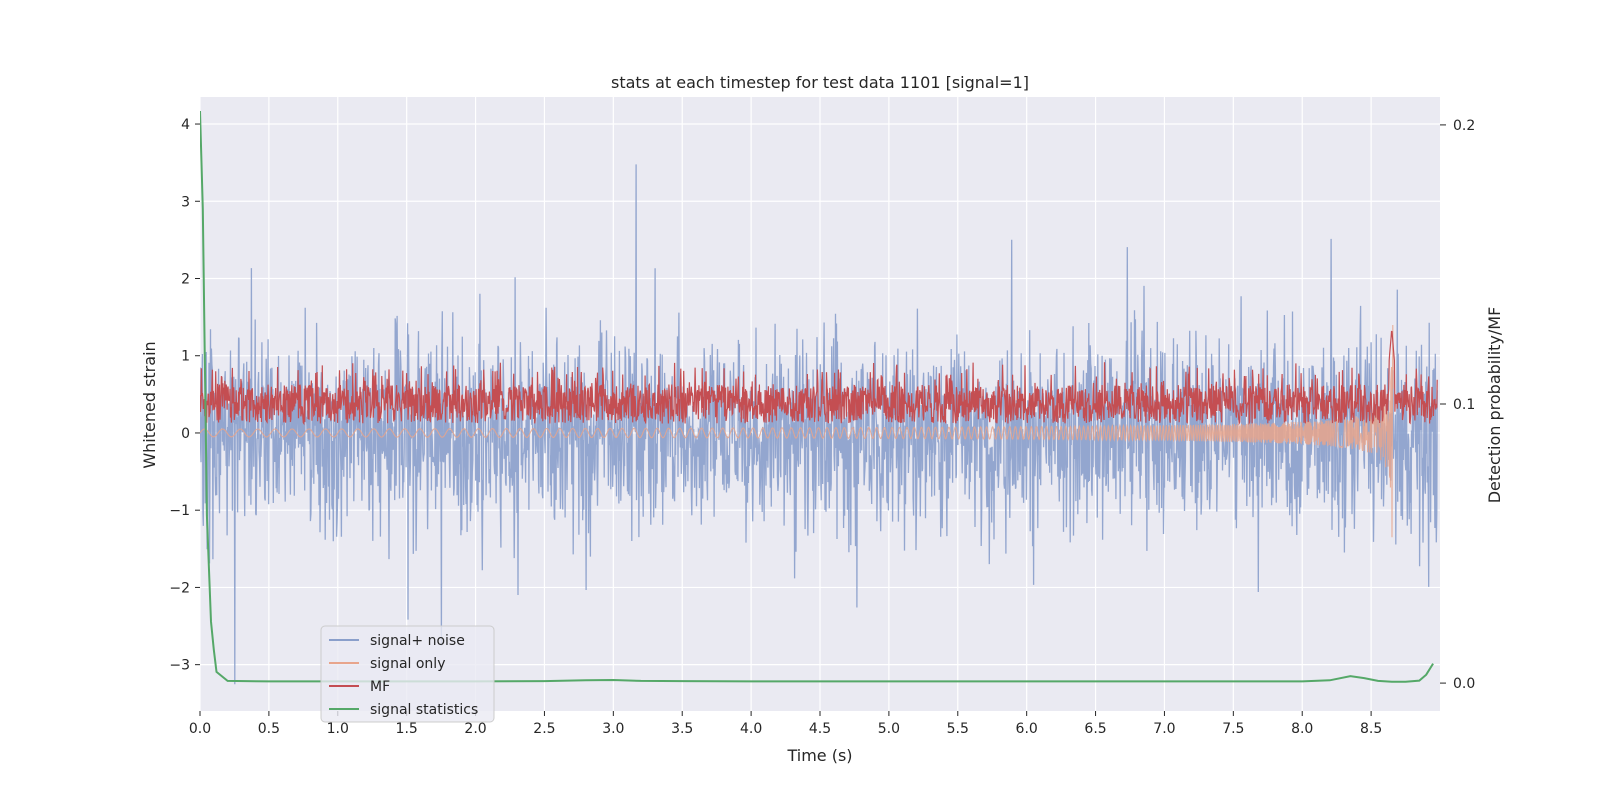 The width and height of the screenshot is (1600, 800). Describe the element at coordinates (475, 729) in the screenshot. I see `x-tick-label: 2.0` at that location.